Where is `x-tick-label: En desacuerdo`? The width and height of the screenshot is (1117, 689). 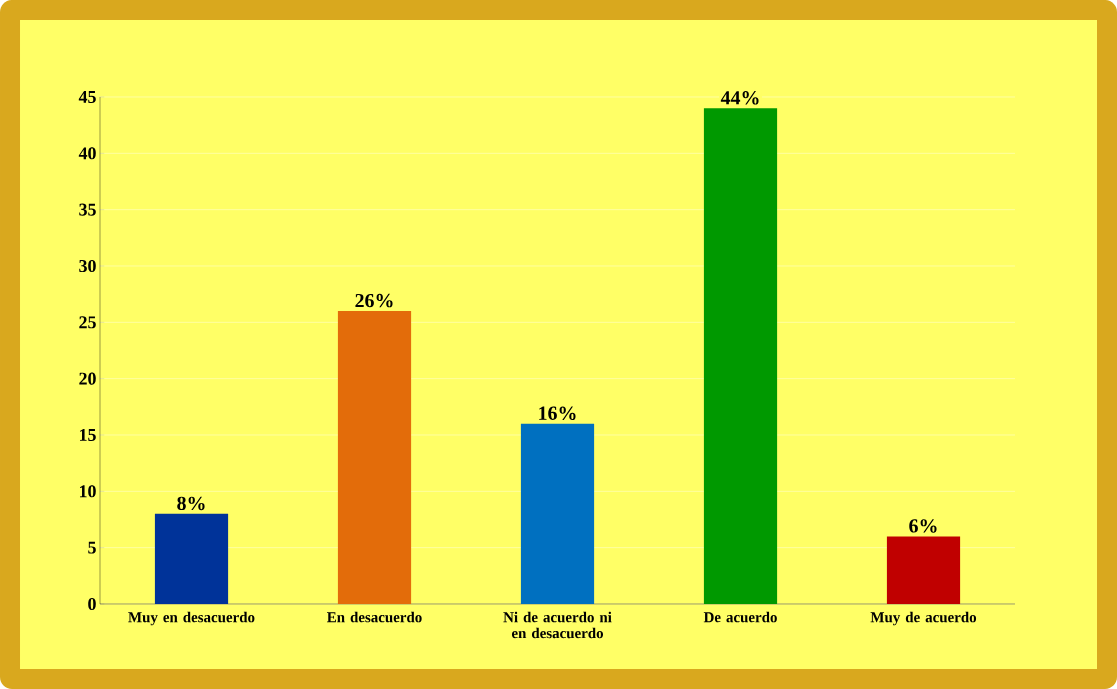 x-tick-label: En desacuerdo is located at coordinates (374, 617).